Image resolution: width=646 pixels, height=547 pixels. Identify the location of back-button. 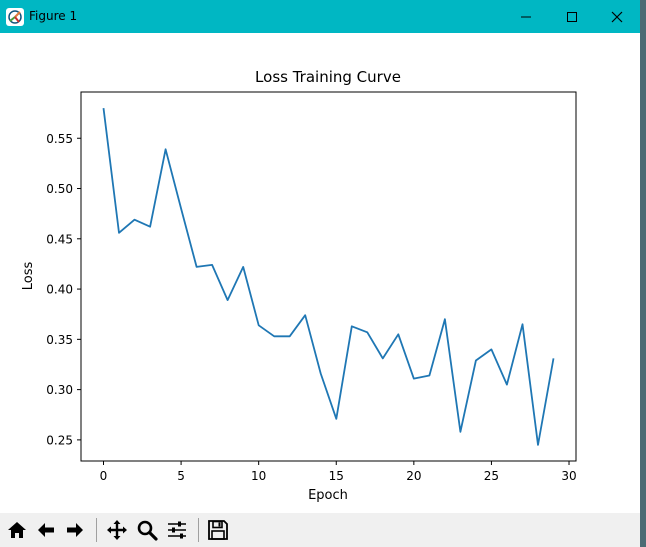
(46, 530).